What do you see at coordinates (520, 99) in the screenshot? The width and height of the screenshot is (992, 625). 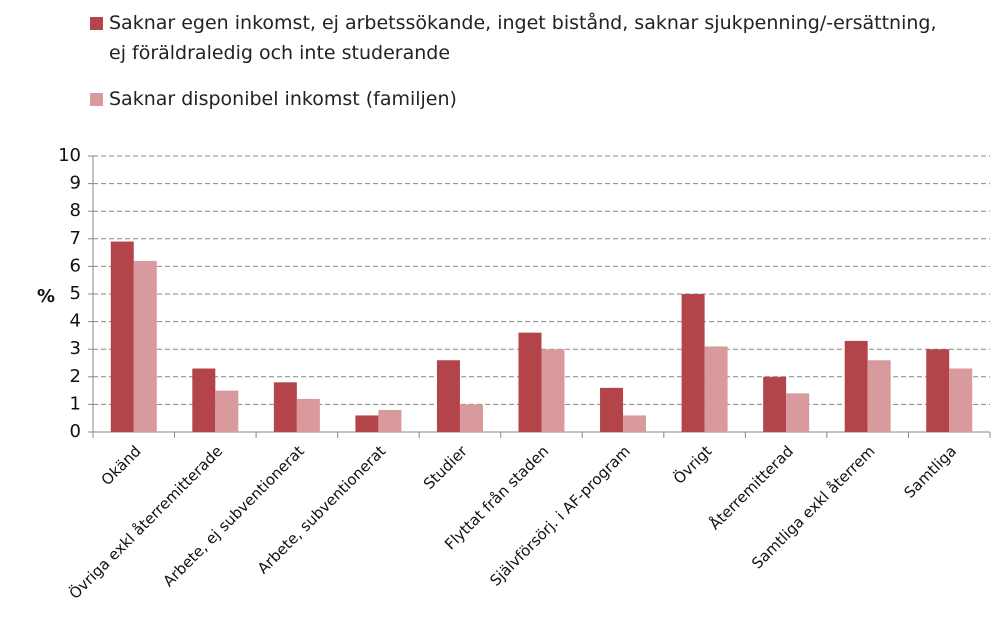 I see `legend-item: Saknar disponibel inkomst (familjen)` at bounding box center [520, 99].